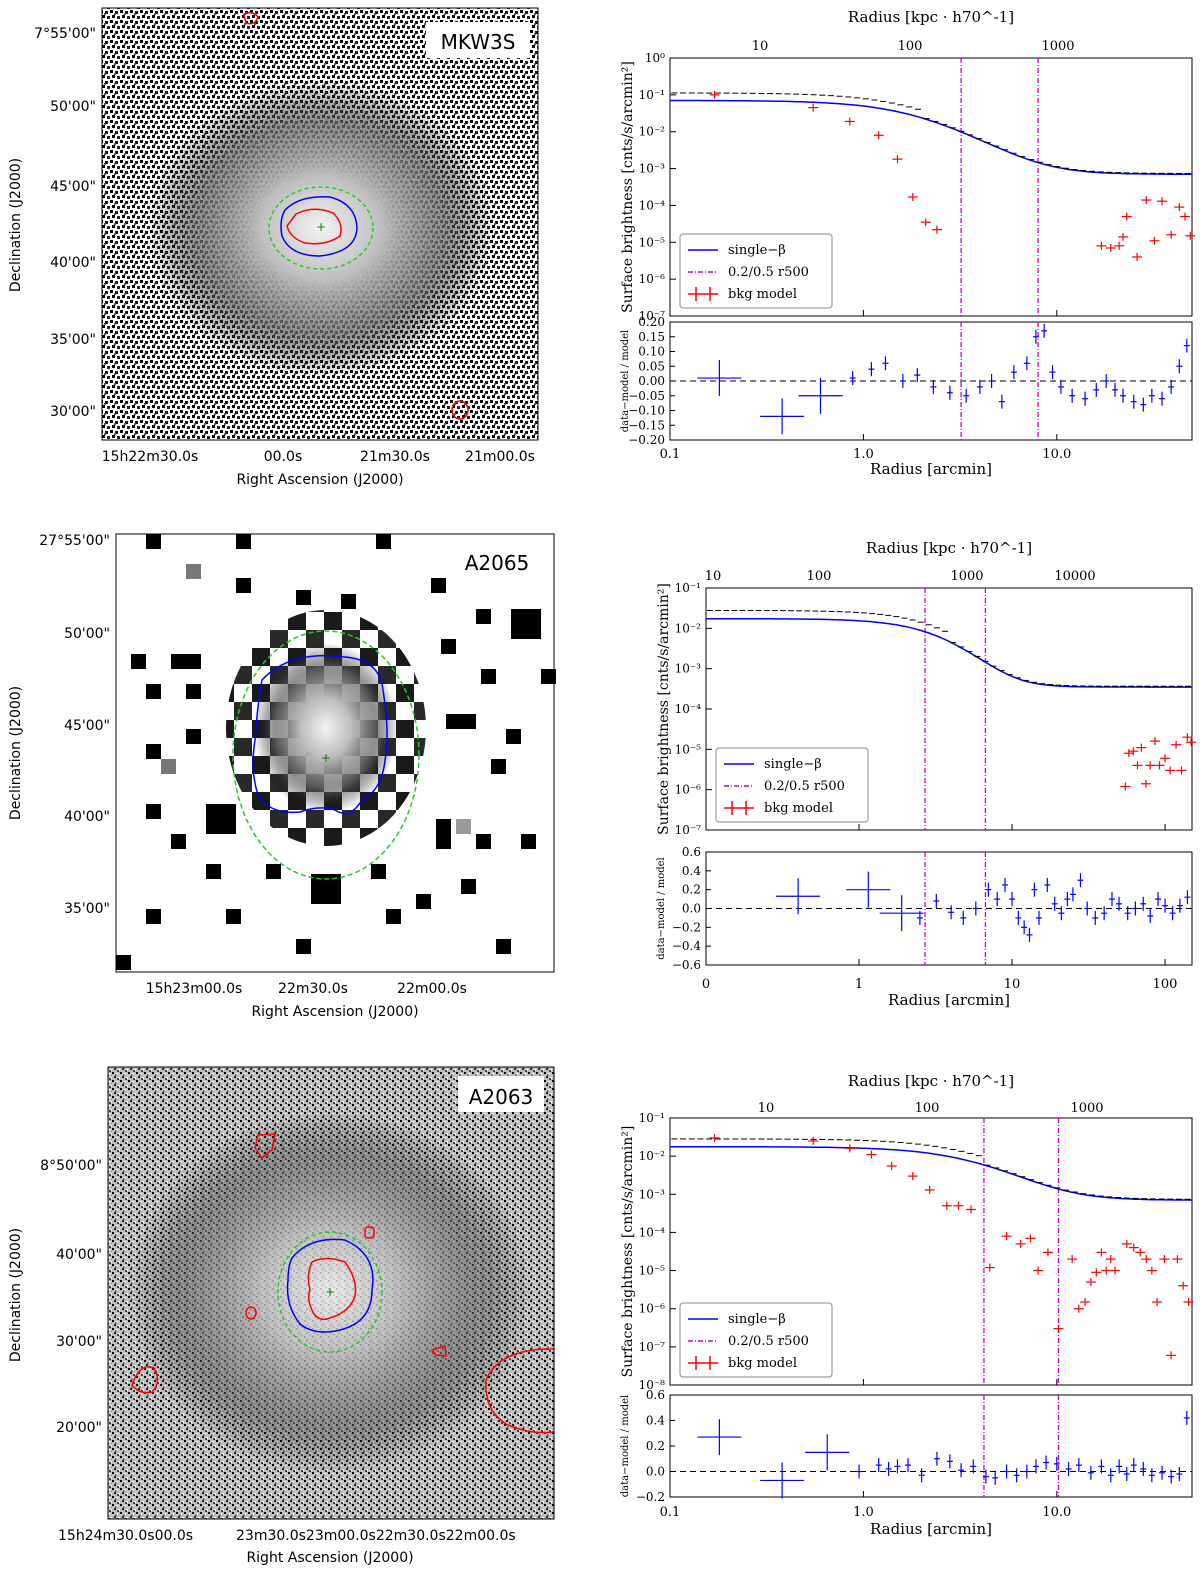  I want to click on label-box, so click(497, 560).